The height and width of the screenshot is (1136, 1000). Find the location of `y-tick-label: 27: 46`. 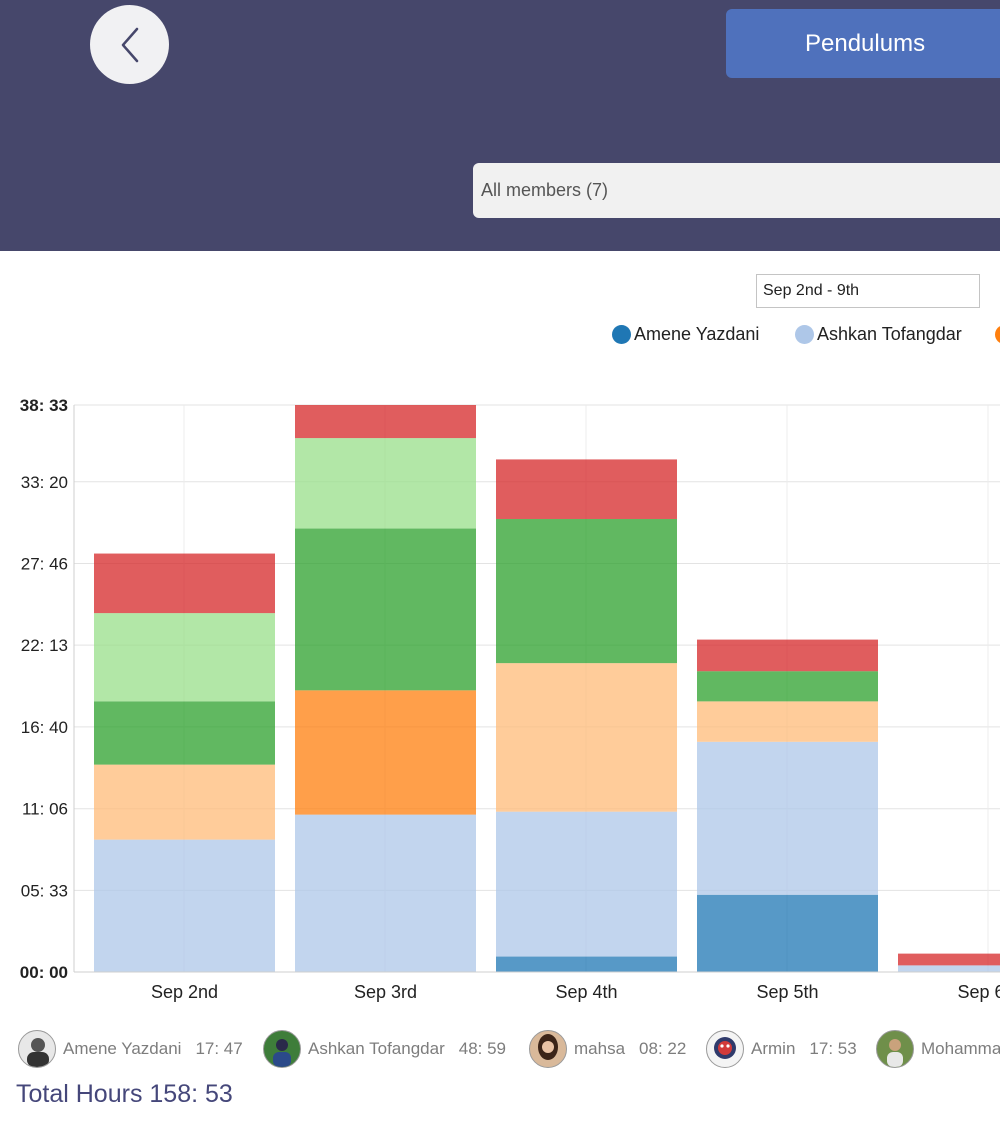

y-tick-label: 27: 46 is located at coordinates (44, 564).